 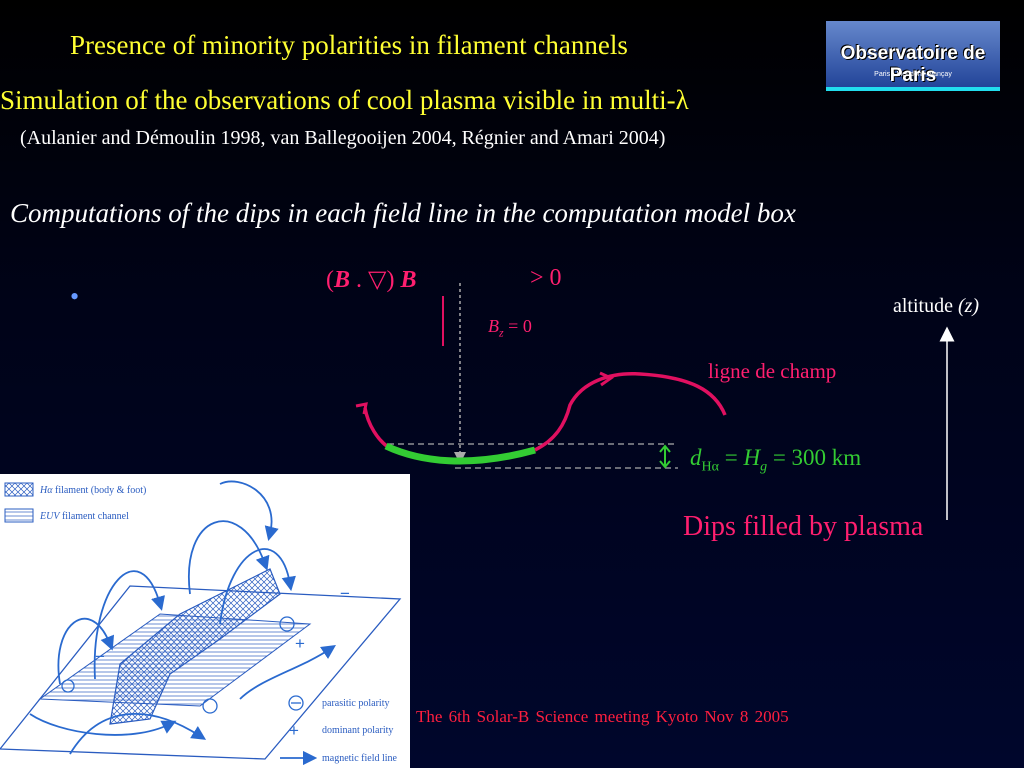 What do you see at coordinates (682, 100) in the screenshot?
I see `lambda-symbol: λ` at bounding box center [682, 100].